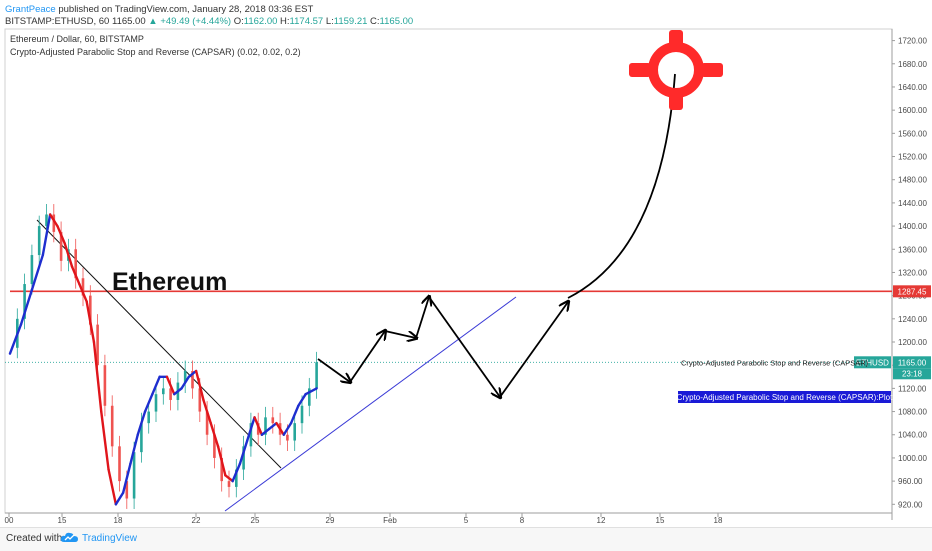 This screenshot has width=932, height=551. I want to click on countdown-label-bg, so click(912, 374).